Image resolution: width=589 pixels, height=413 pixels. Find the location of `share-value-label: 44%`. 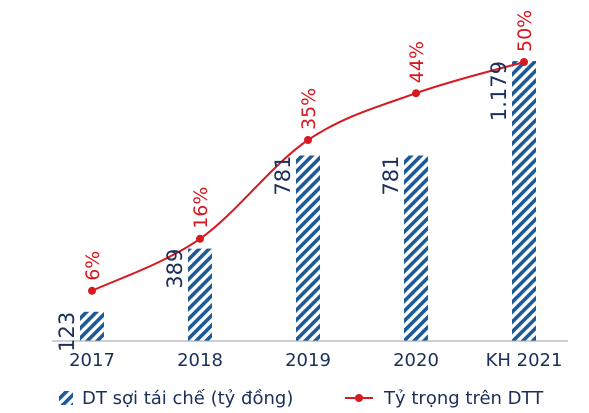

share-value-label: 44% is located at coordinates (417, 62).